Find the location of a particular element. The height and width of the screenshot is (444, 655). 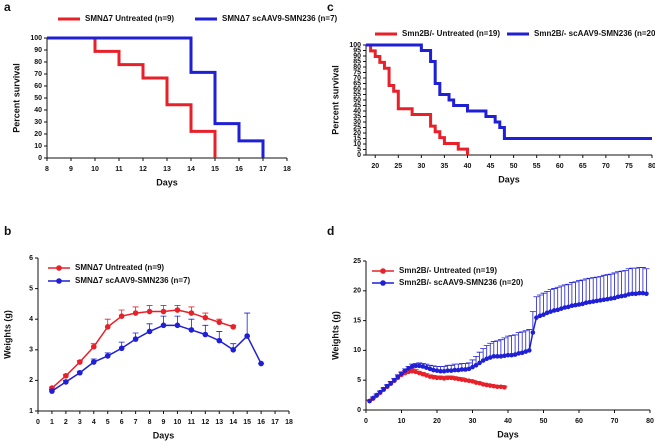

y-tick-label: 15 is located at coordinates (357, 138).